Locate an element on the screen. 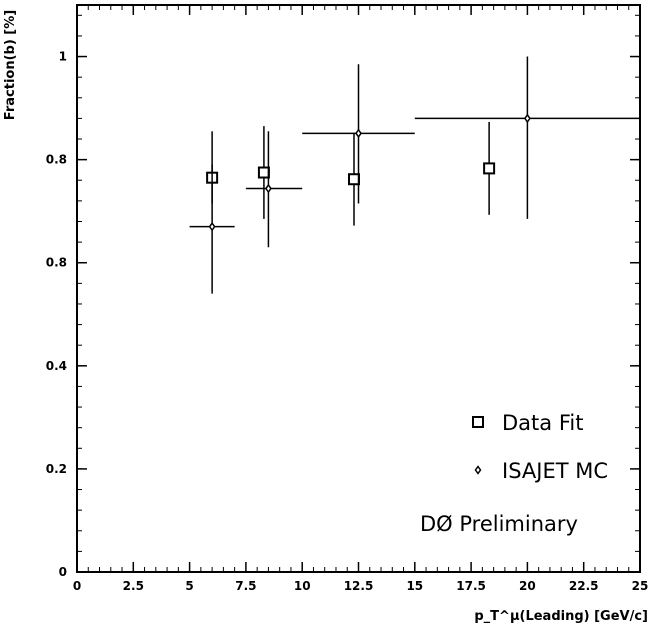  y-tick-label: 0.4 is located at coordinates (56, 366).